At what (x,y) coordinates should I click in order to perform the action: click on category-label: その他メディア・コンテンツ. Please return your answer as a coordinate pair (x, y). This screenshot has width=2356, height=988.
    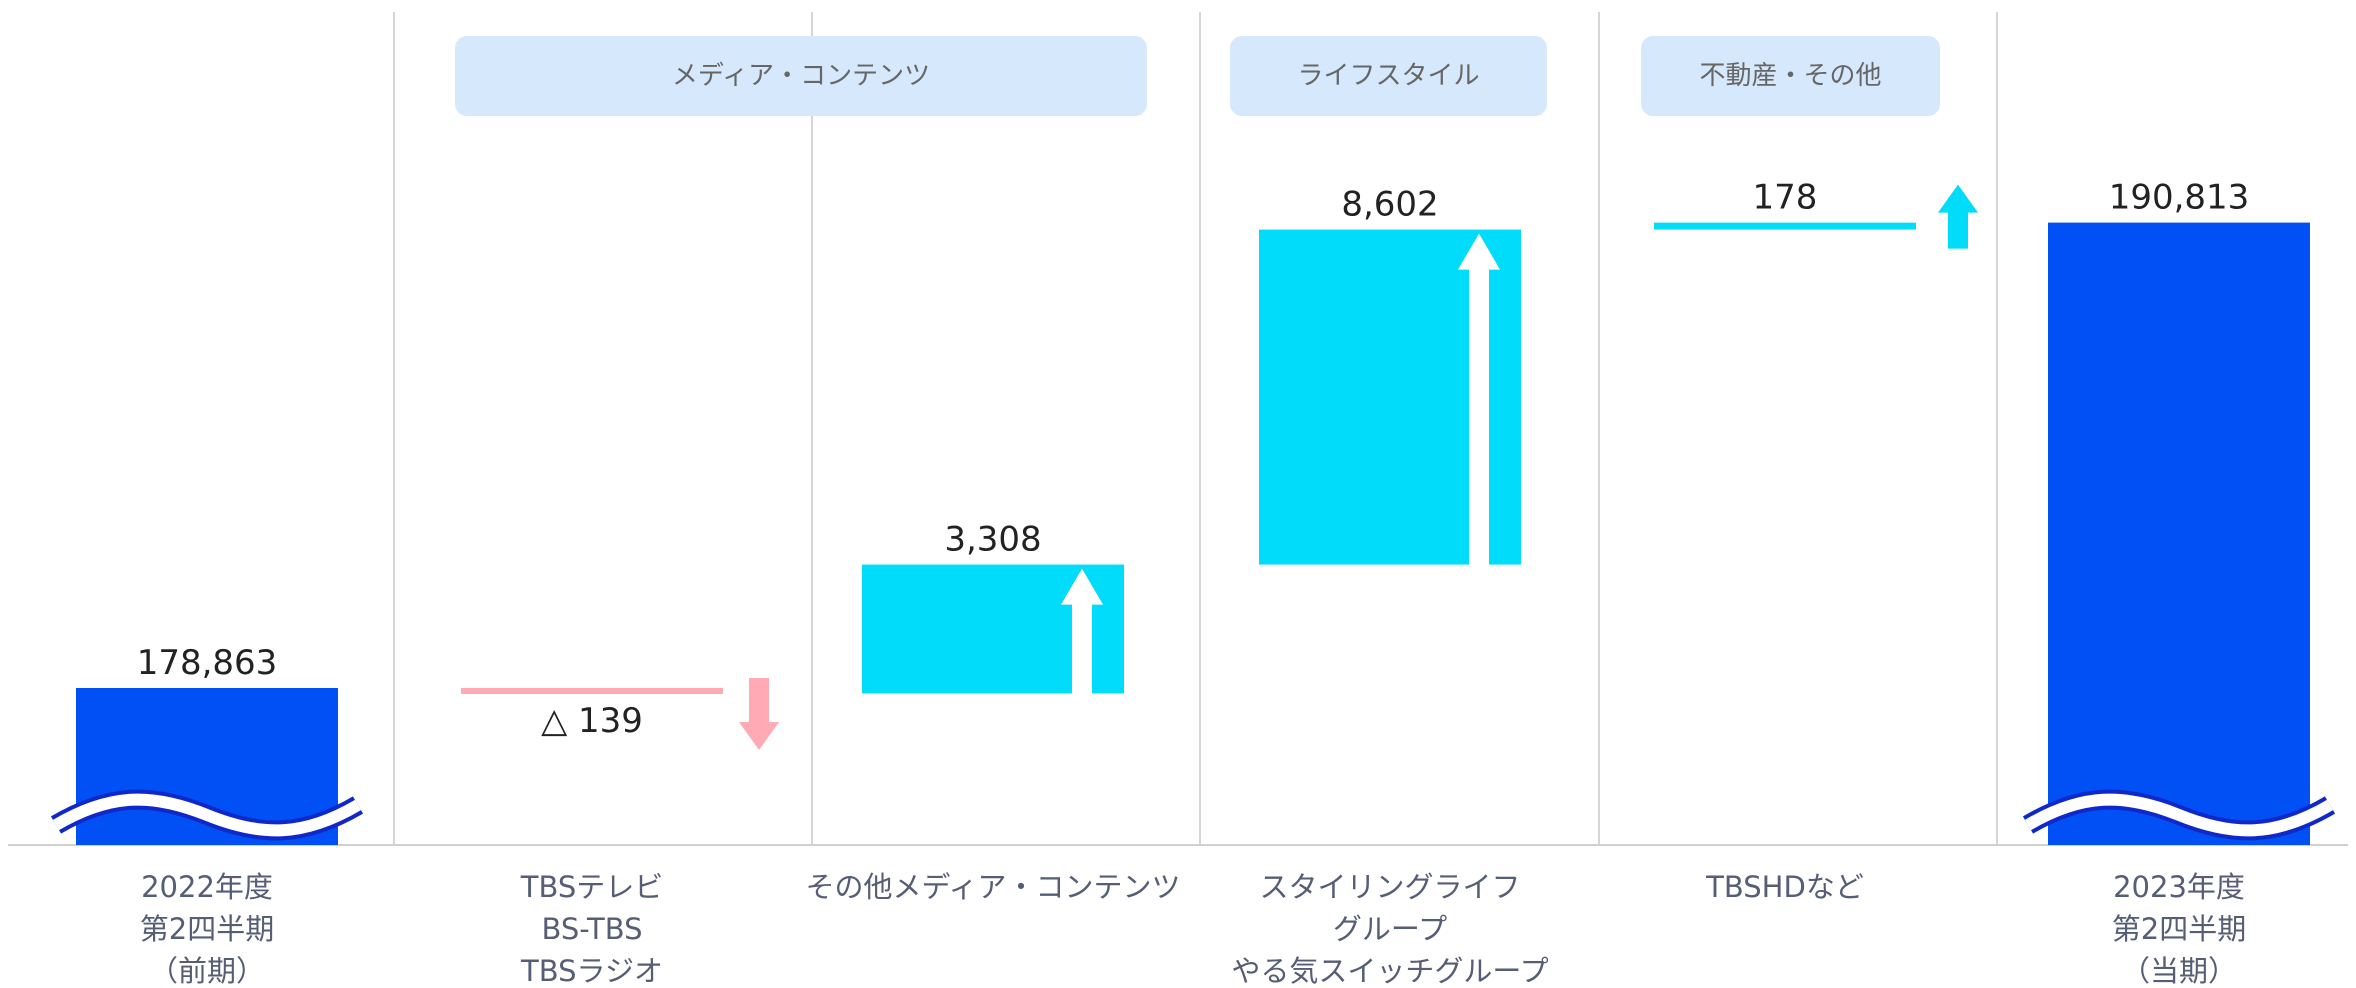
    Looking at the image, I should click on (993, 887).